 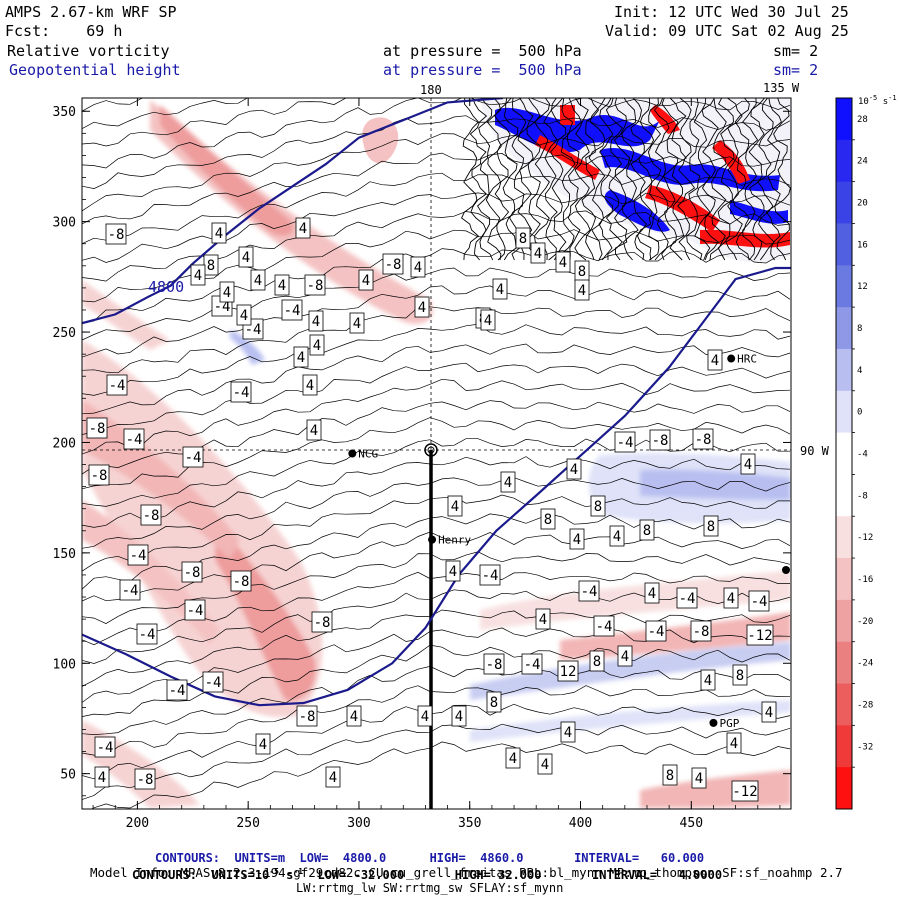 What do you see at coordinates (865, 664) in the screenshot?
I see `colorbar-label: -24` at bounding box center [865, 664].